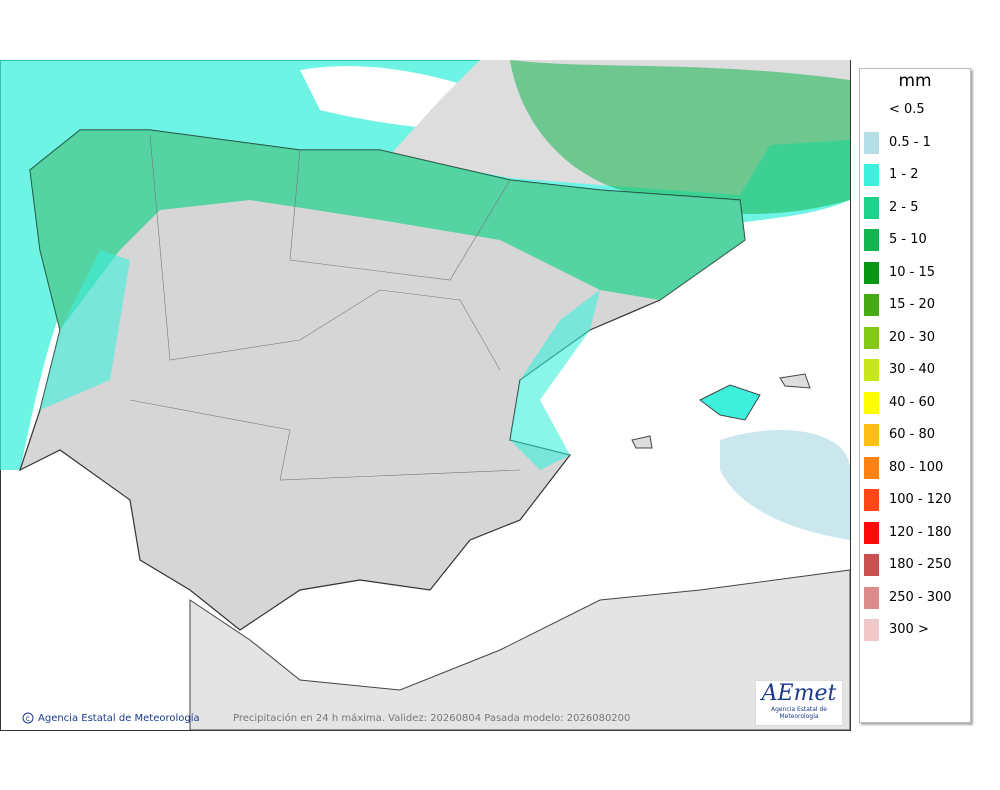  What do you see at coordinates (904, 207) in the screenshot?
I see `legend-label: 2 - 5` at bounding box center [904, 207].